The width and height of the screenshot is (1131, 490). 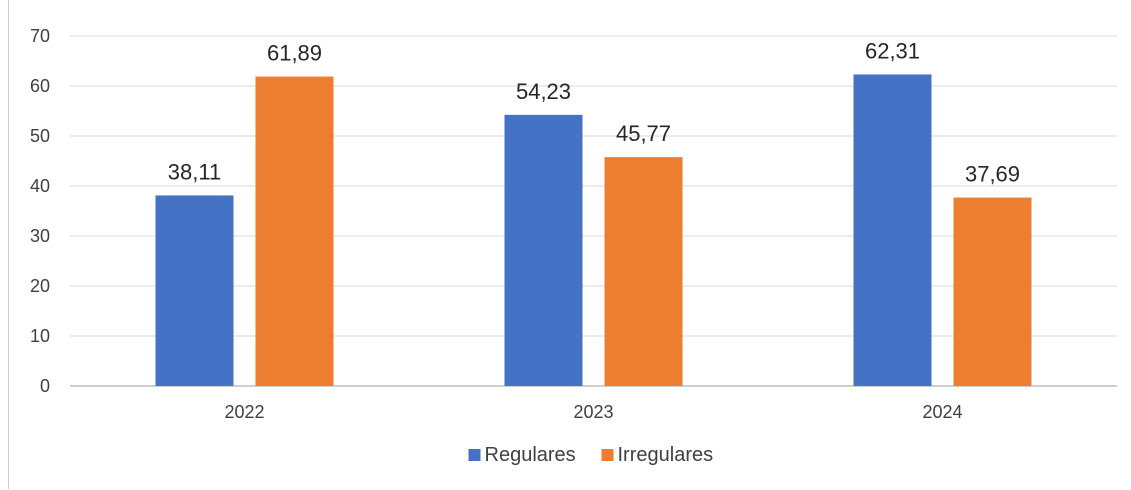 I want to click on x-tick-label: 2024, so click(x=942, y=412).